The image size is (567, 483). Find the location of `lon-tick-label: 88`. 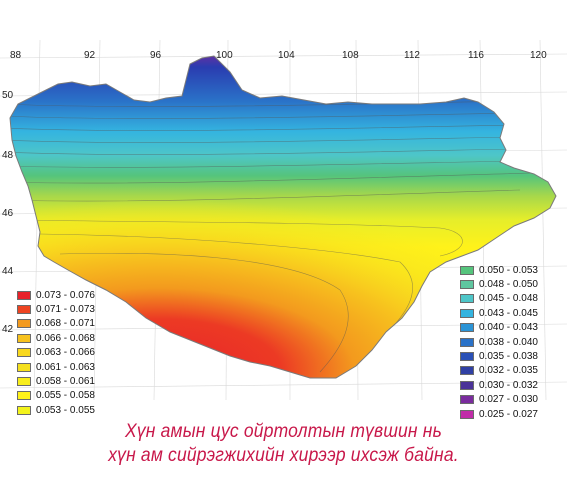

lon-tick-label: 88 is located at coordinates (16, 55).